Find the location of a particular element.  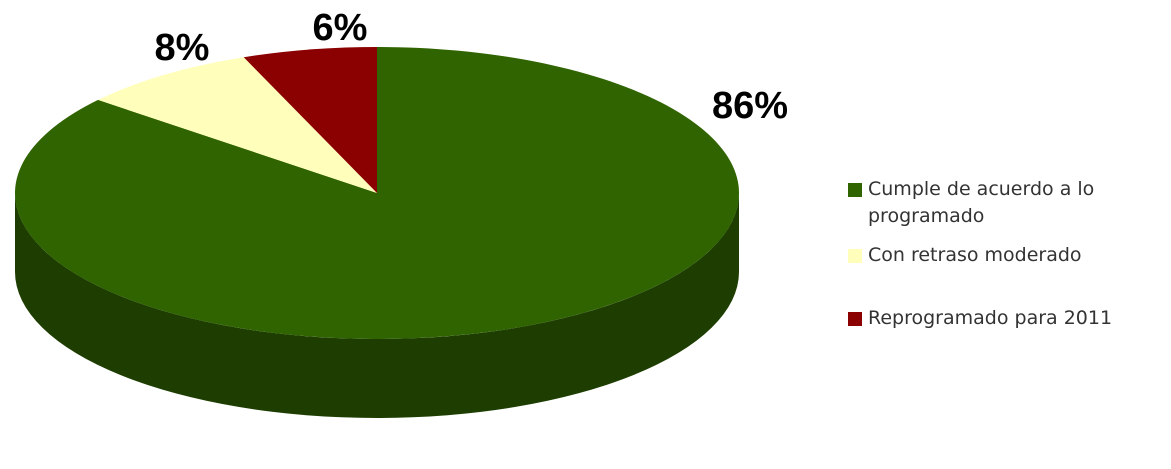

data-label-0: 86% is located at coordinates (750, 106).